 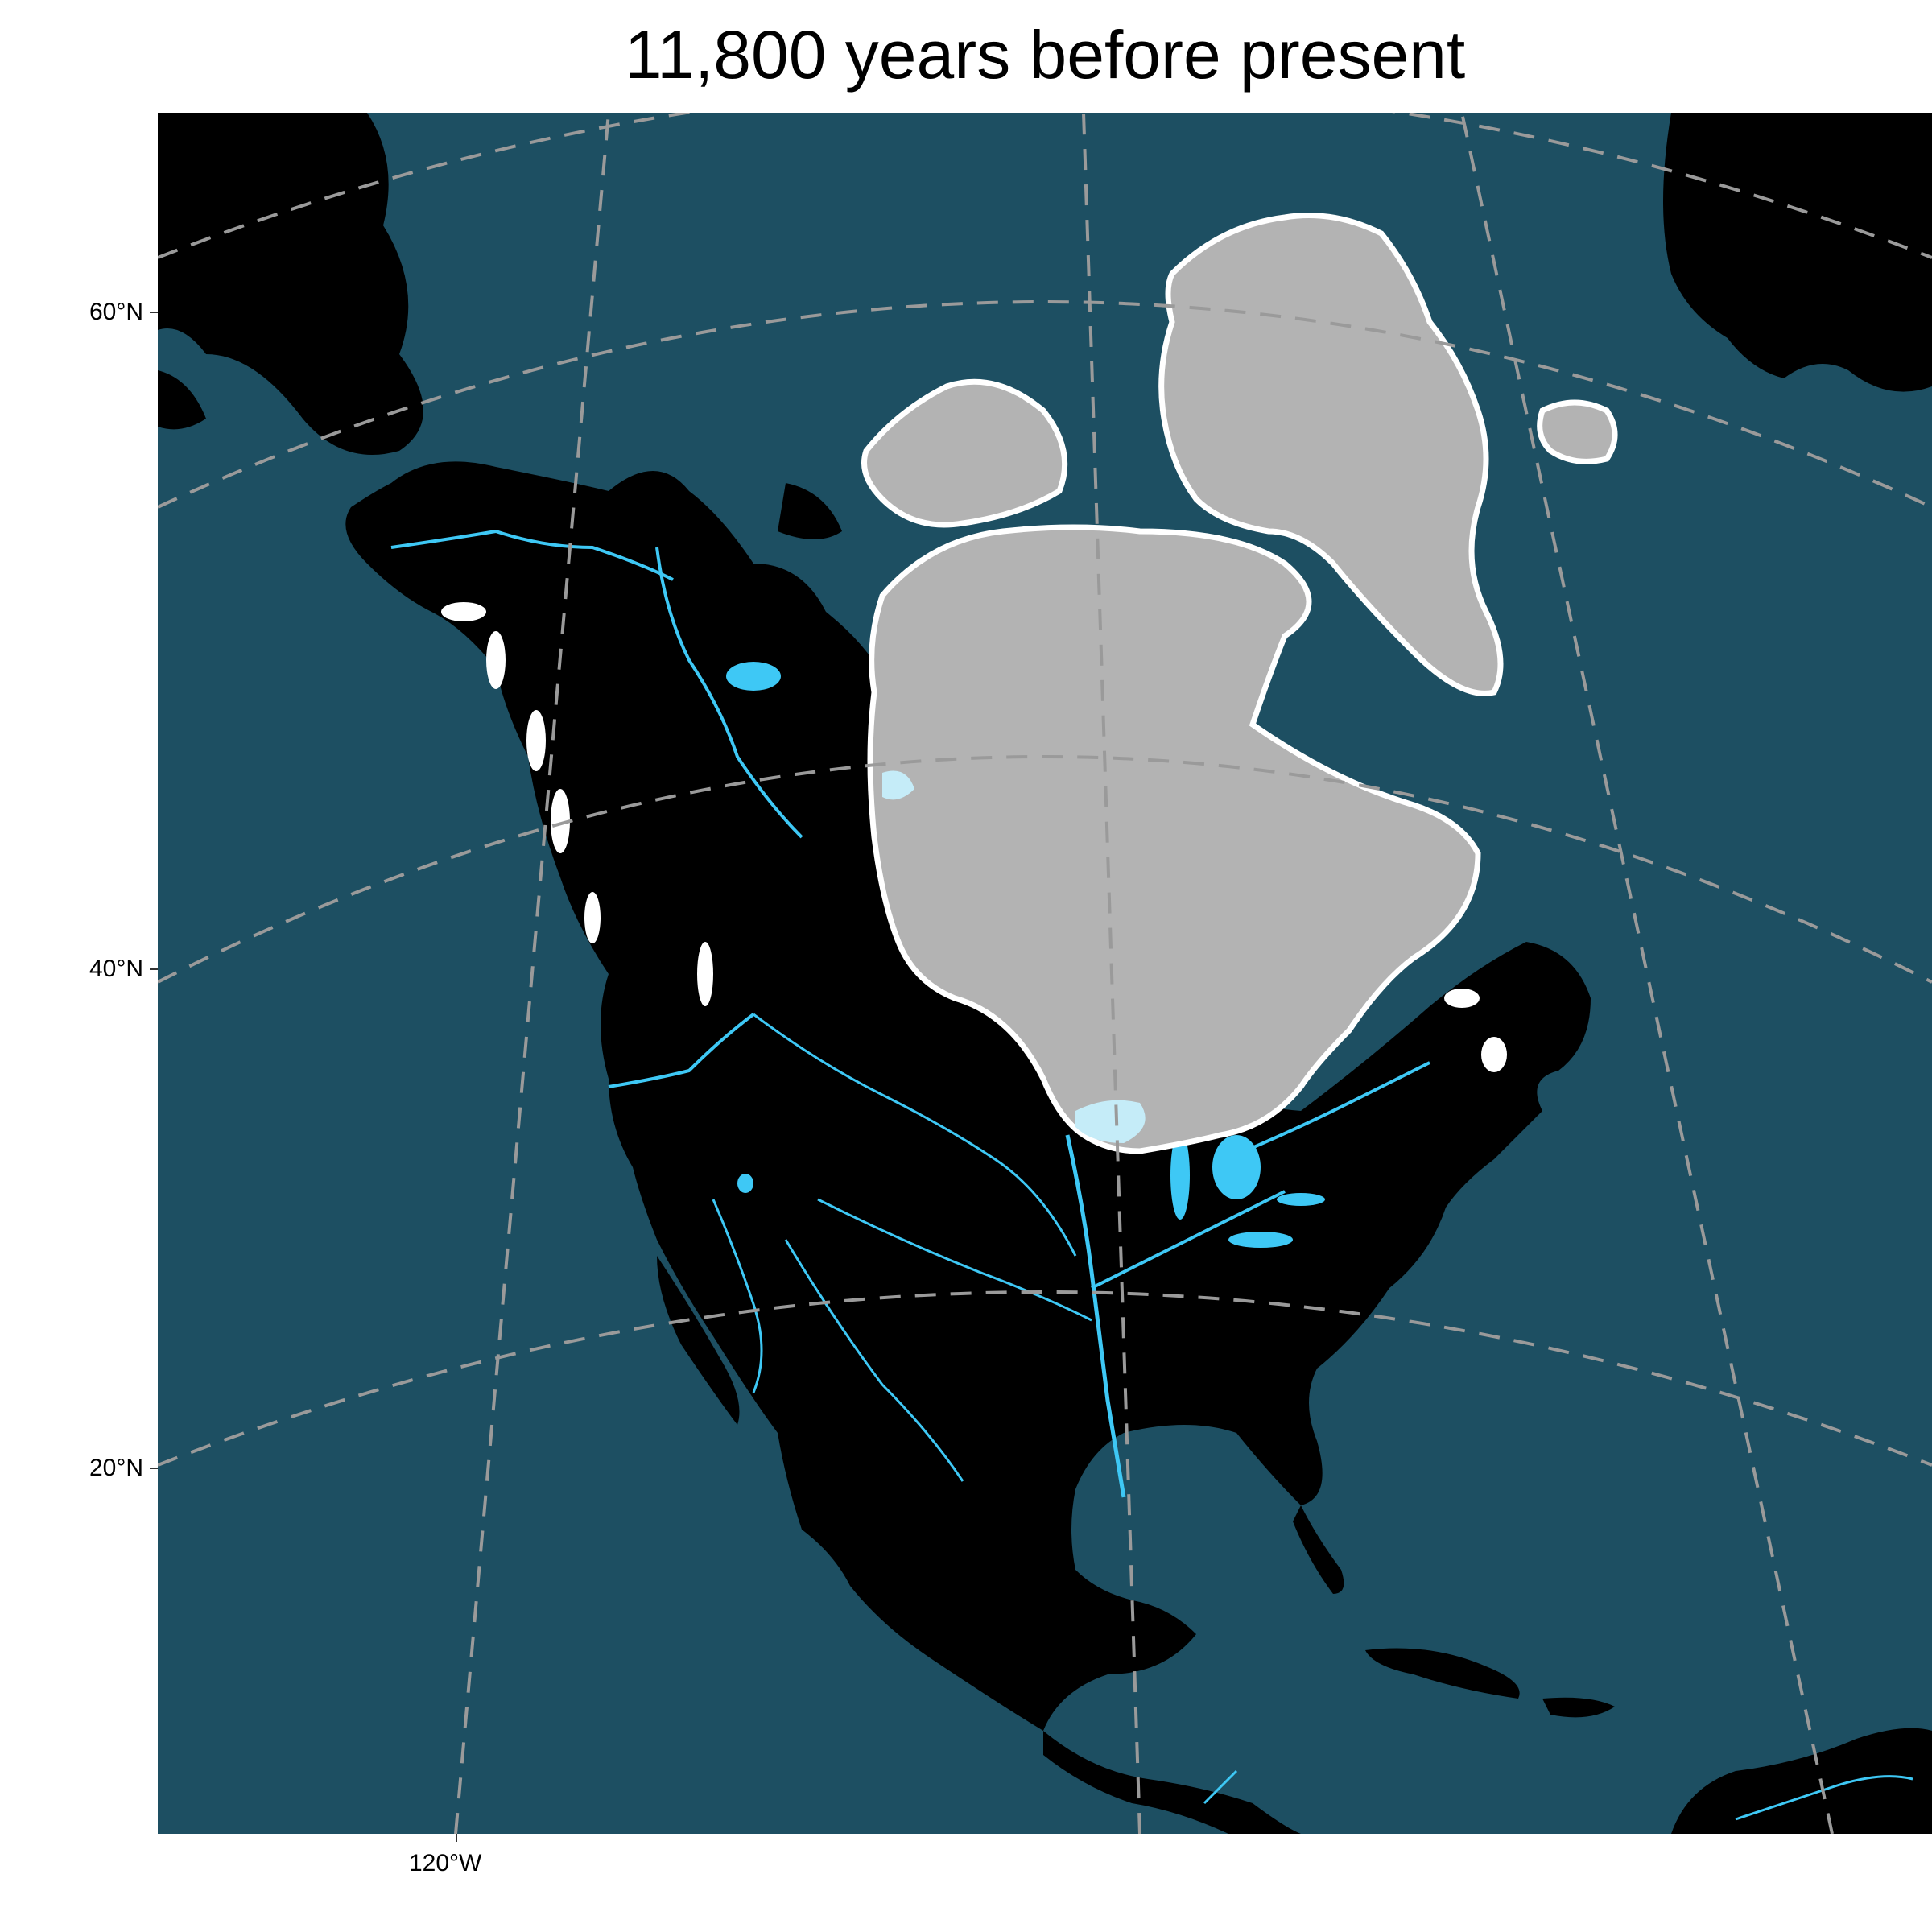 I want to click on river-yukon, so click(x=532, y=555).